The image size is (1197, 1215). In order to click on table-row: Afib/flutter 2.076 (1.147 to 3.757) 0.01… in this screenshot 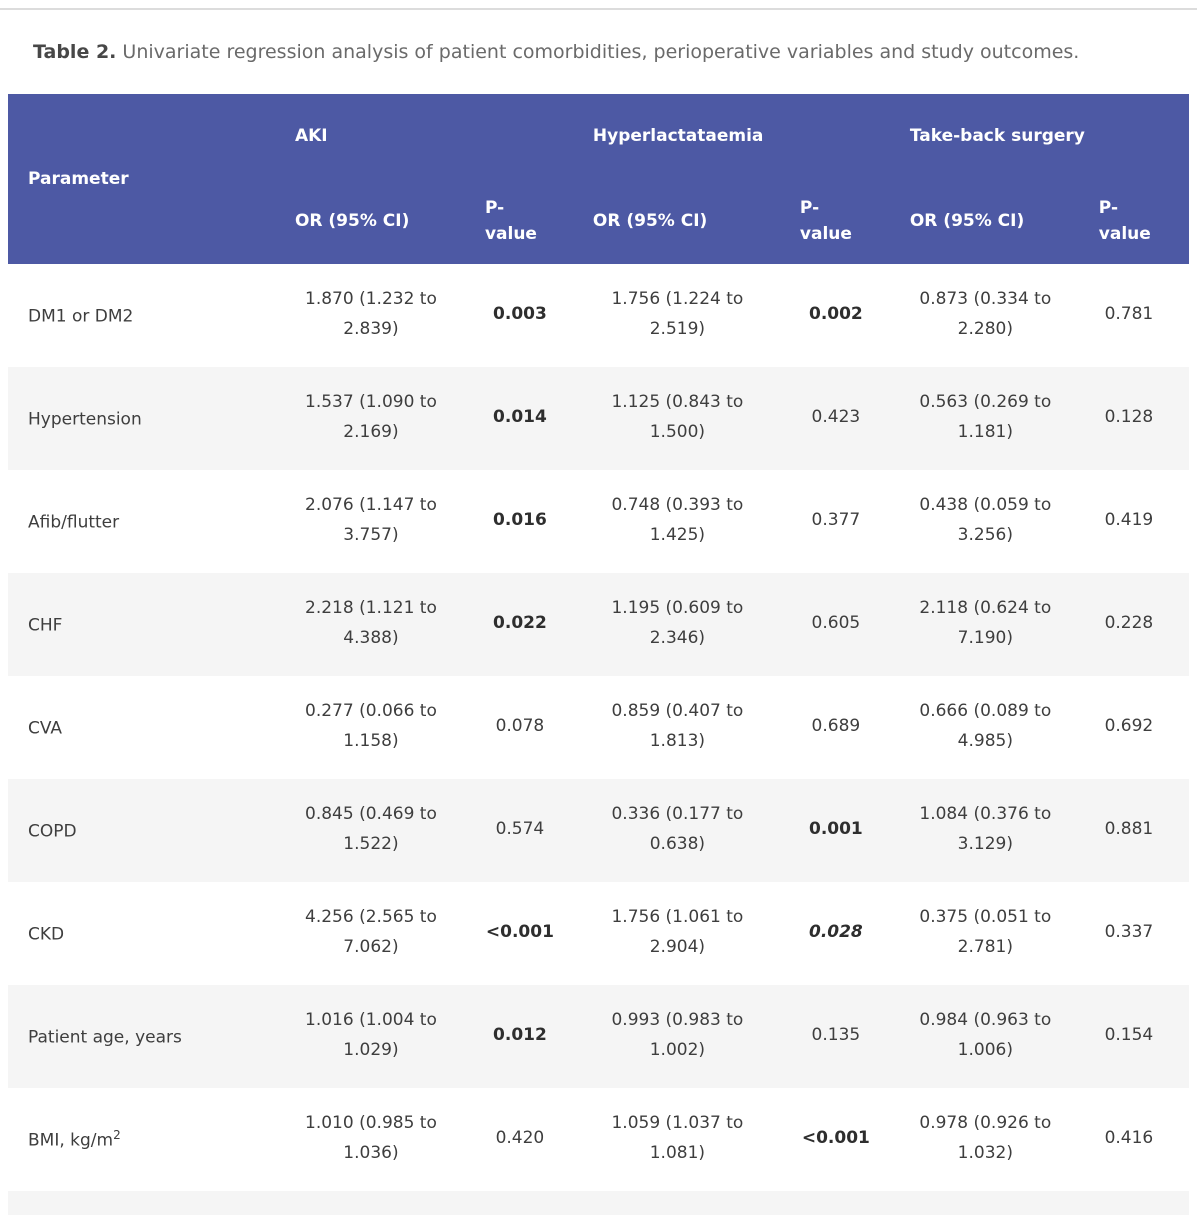, I will do `click(598, 521)`.